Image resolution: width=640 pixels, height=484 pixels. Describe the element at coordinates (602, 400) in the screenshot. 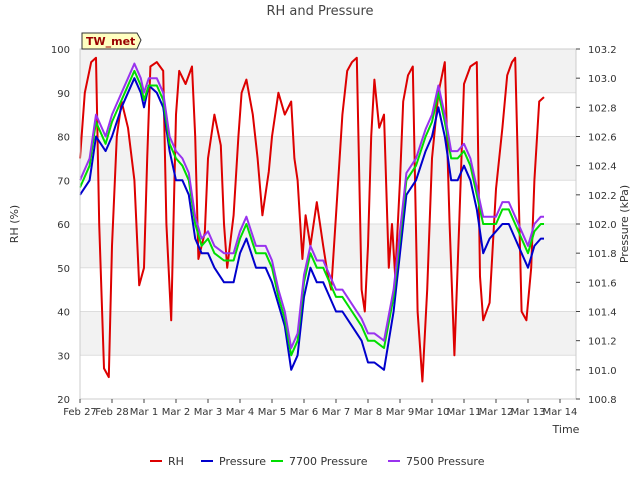

I see `y-right-tick-label: 100.8` at that location.